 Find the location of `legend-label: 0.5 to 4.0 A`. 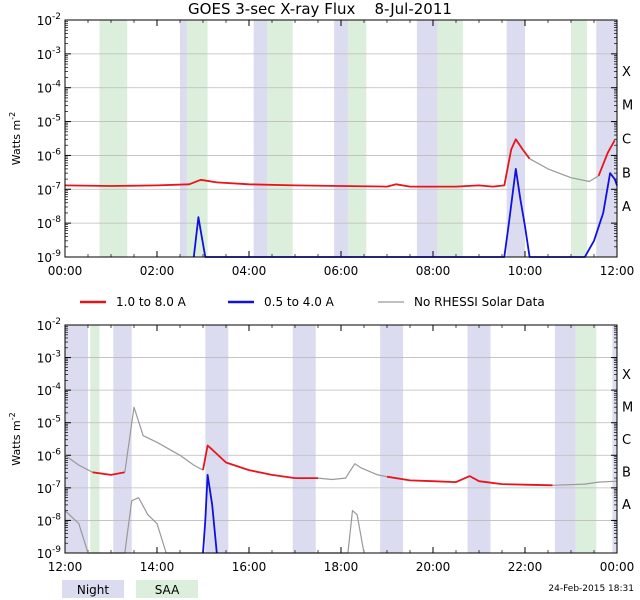

legend-label: 0.5 to 4.0 A is located at coordinates (299, 302).